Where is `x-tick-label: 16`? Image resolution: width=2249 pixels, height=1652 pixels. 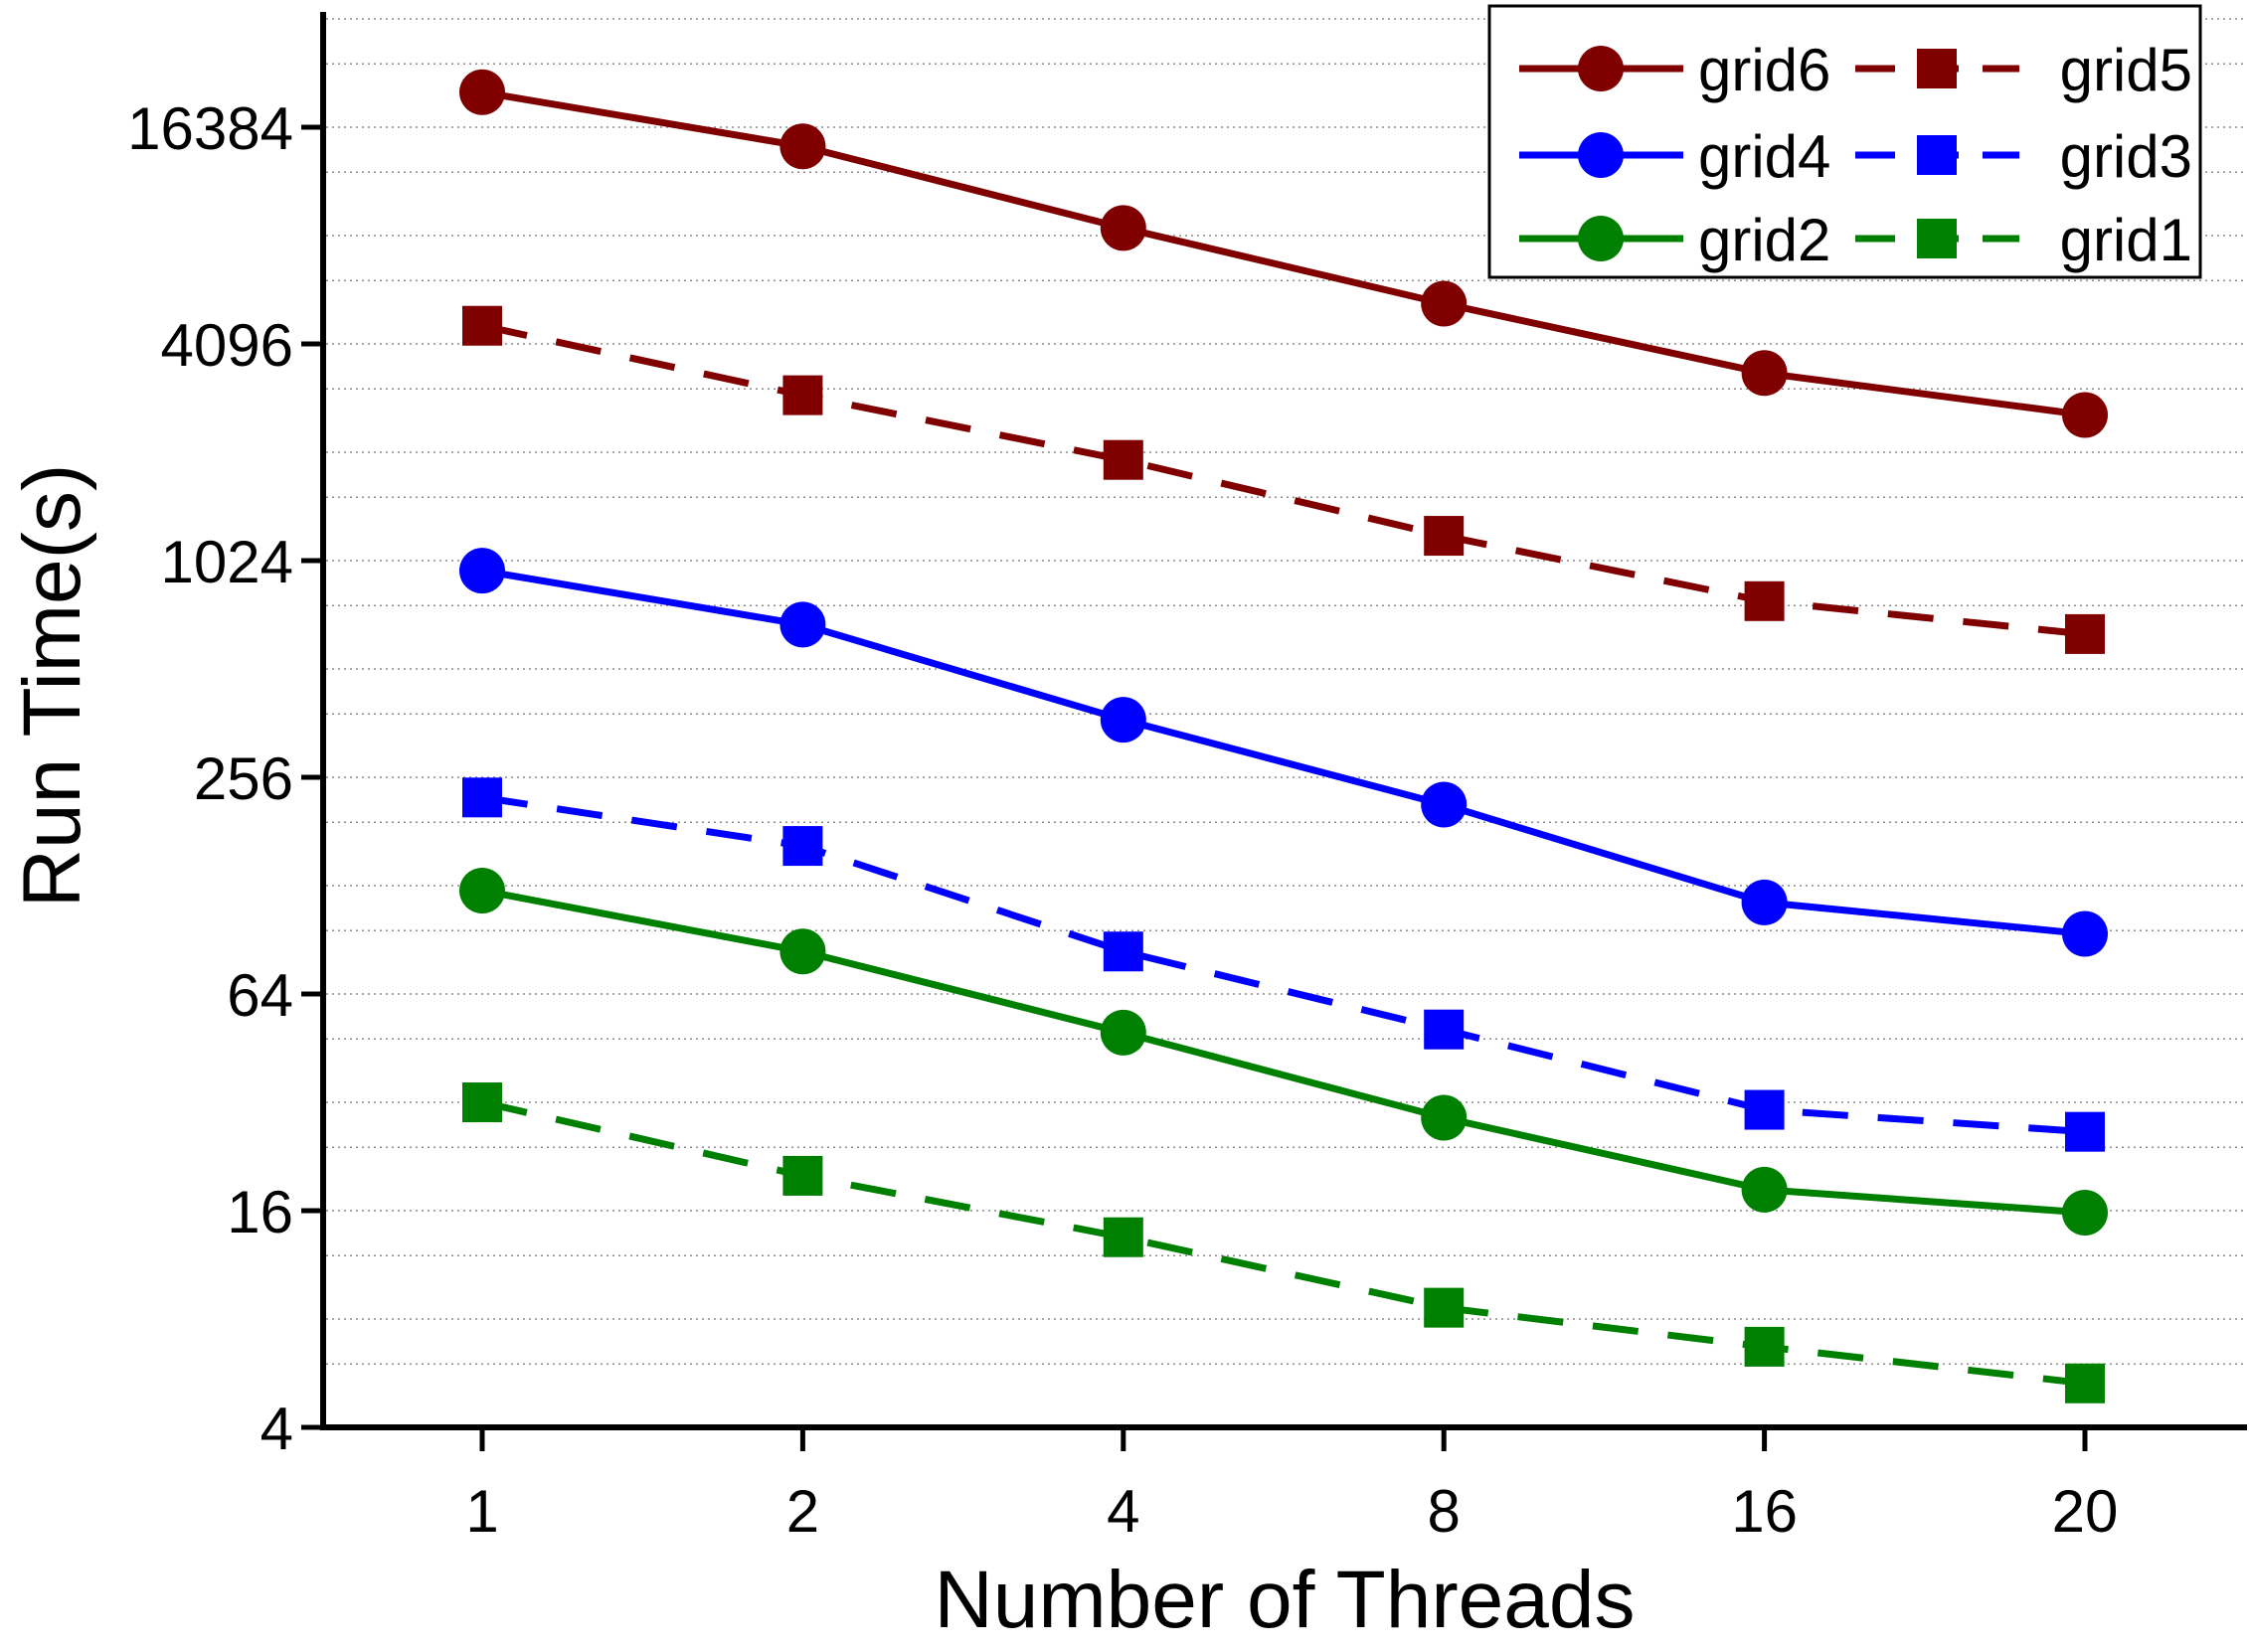 x-tick-label: 16 is located at coordinates (1764, 1511).